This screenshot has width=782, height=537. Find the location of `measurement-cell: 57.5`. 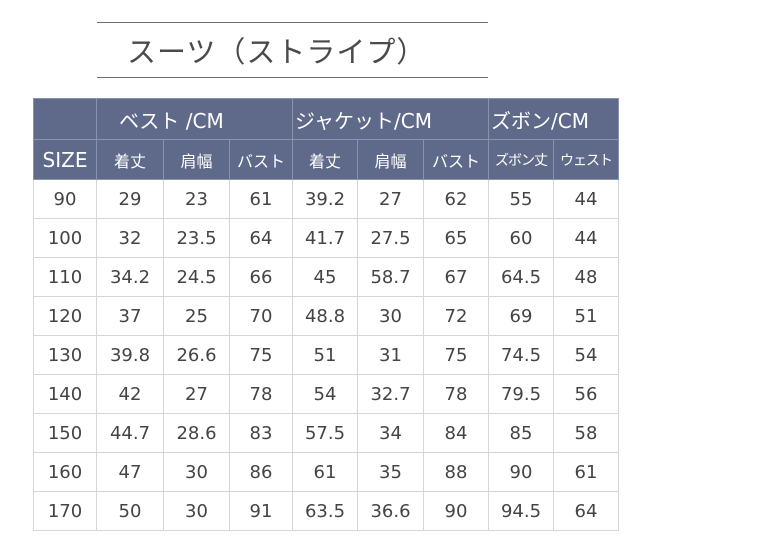

measurement-cell: 57.5 is located at coordinates (325, 433).